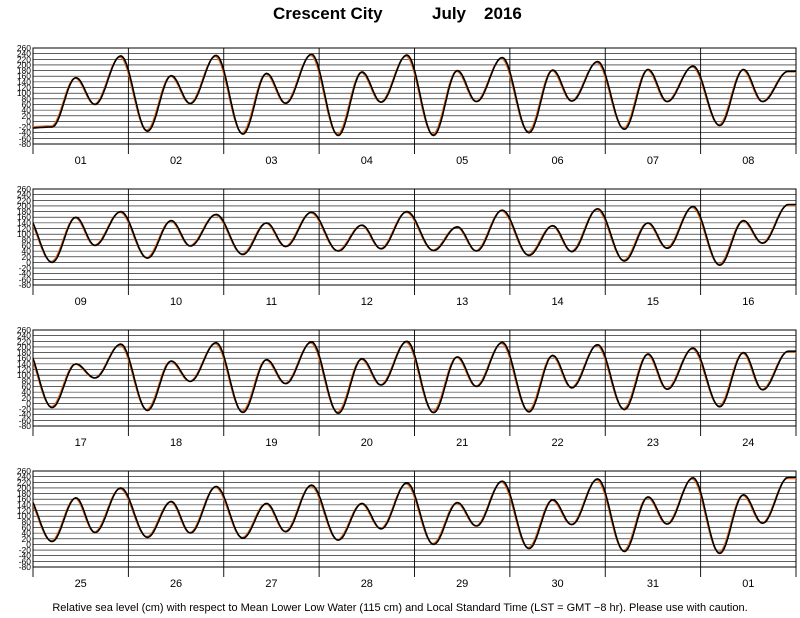 This screenshot has height=618, width=800. I want to click on day-label: 20, so click(367, 443).